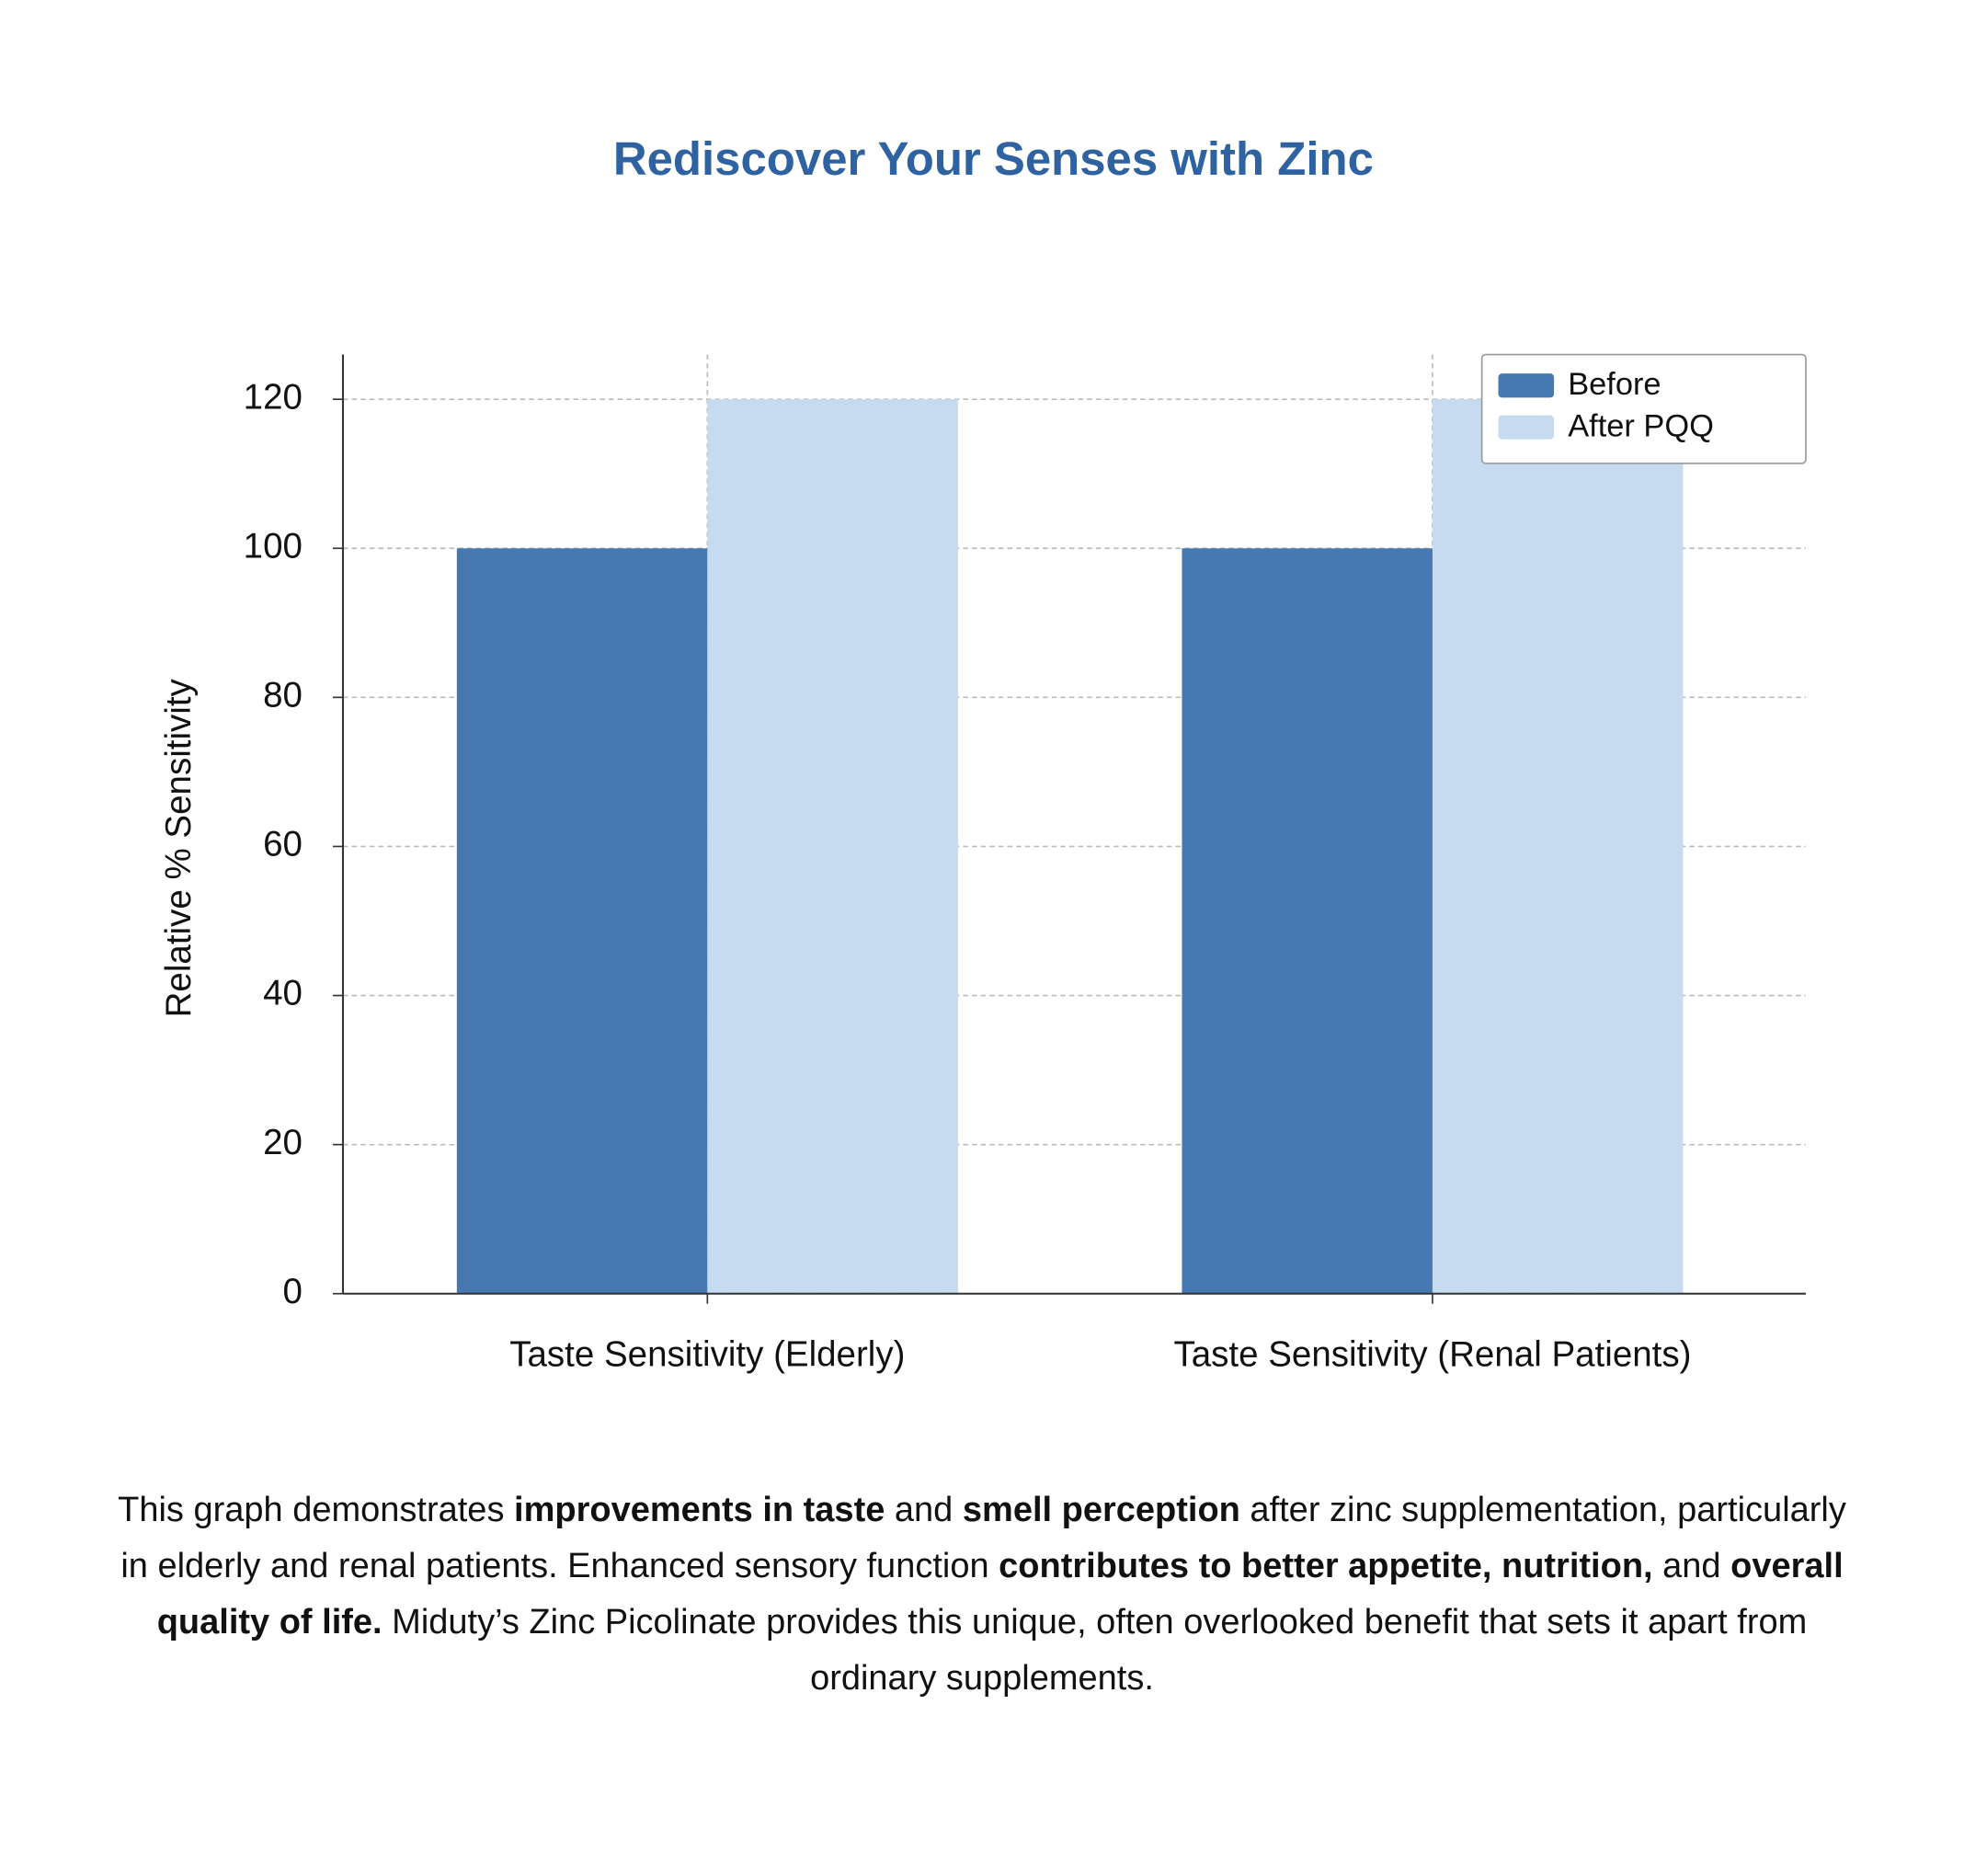 The height and width of the screenshot is (1876, 1964). Describe the element at coordinates (1614, 384) in the screenshot. I see `legend-label: Before` at that location.